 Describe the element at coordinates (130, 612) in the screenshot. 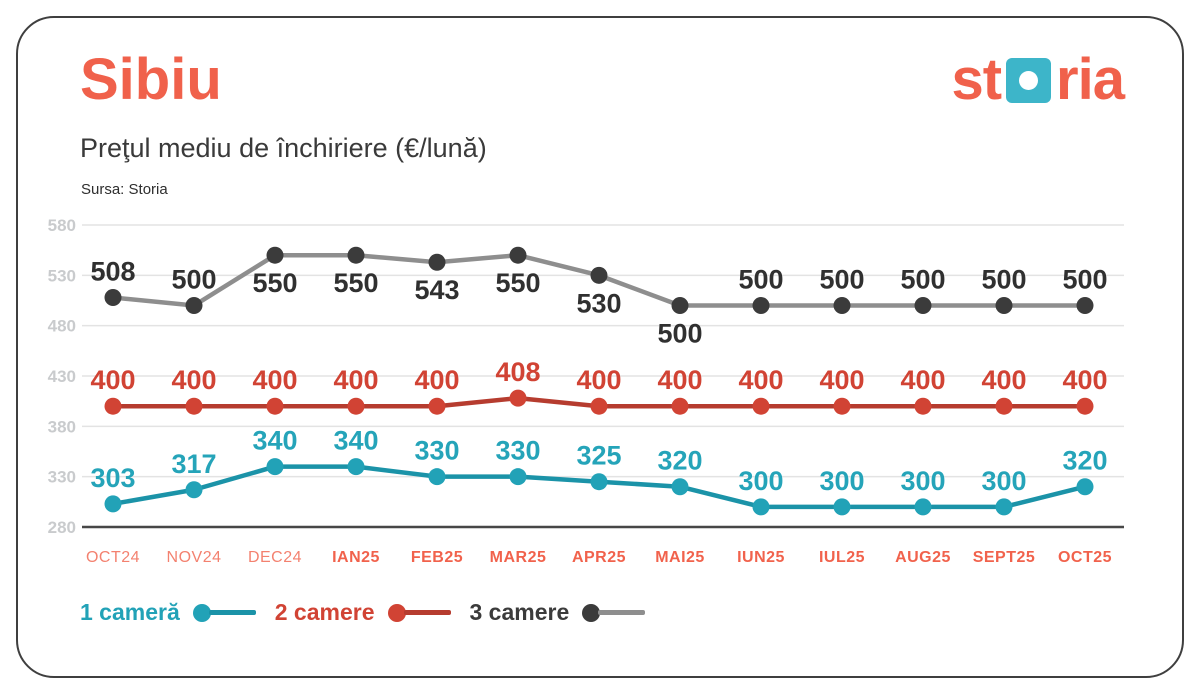

I see `legend-label: 1 cameră` at that location.